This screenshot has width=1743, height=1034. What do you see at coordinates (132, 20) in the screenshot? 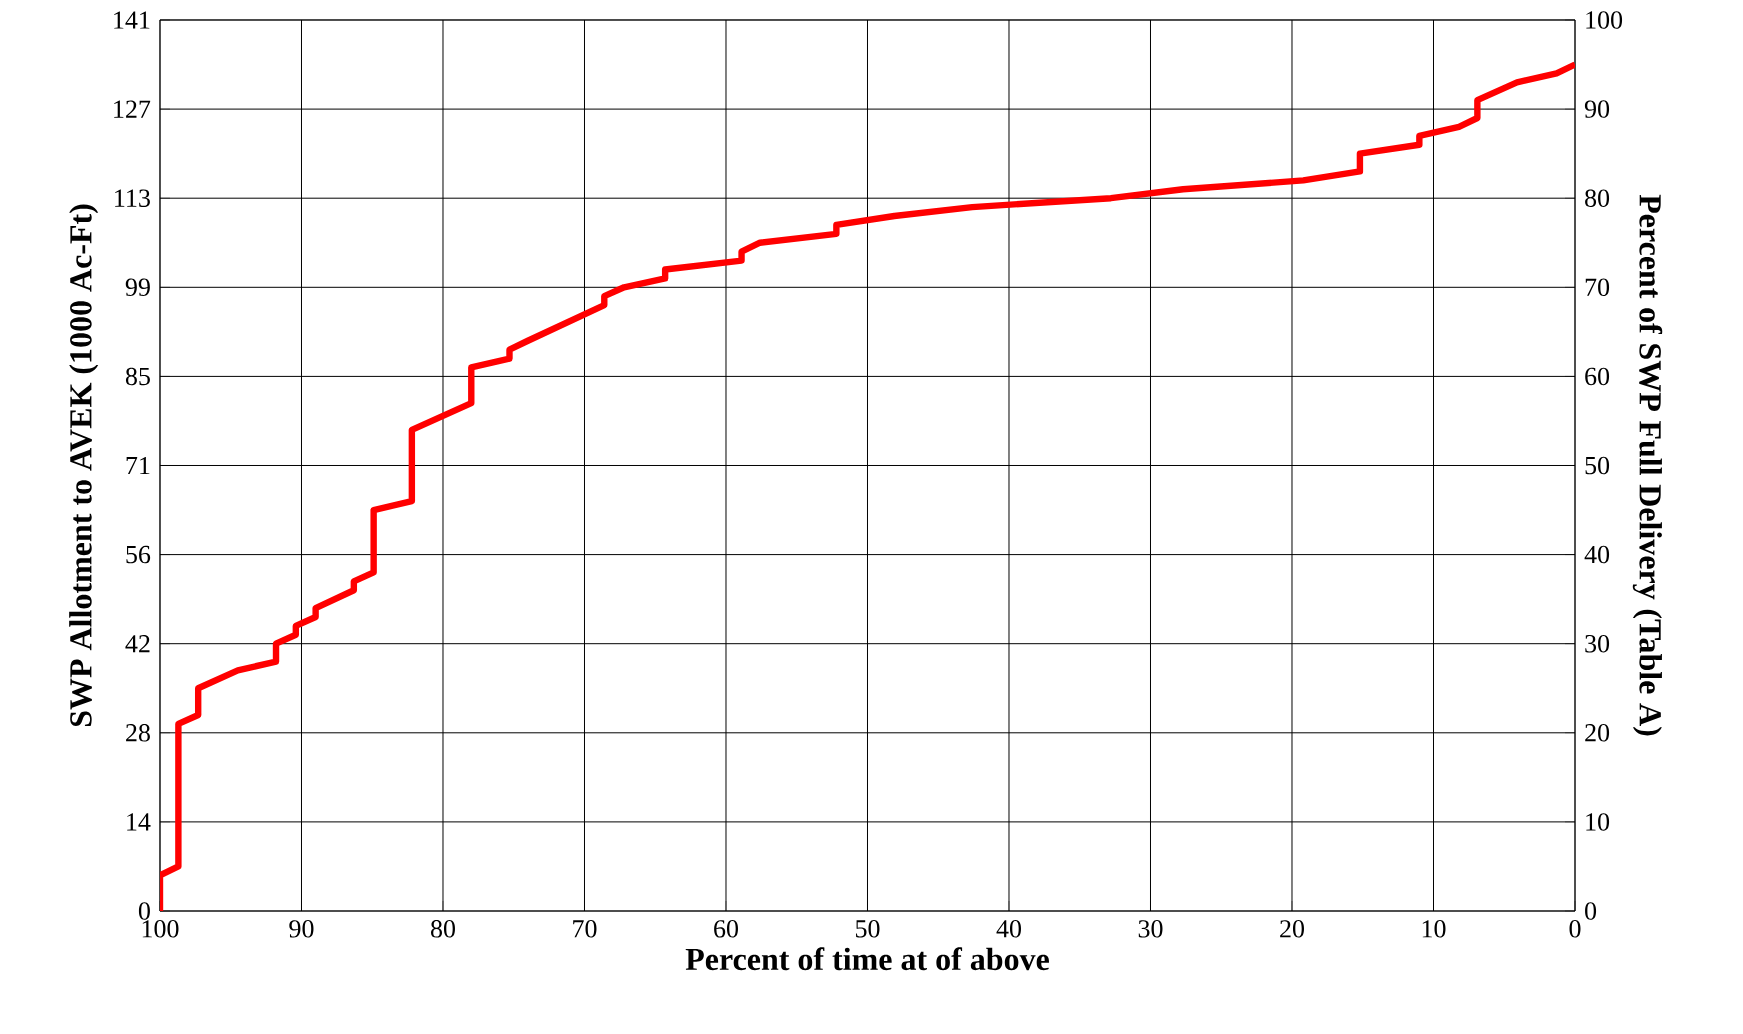
I see `y-tick-label: 141` at bounding box center [132, 20].